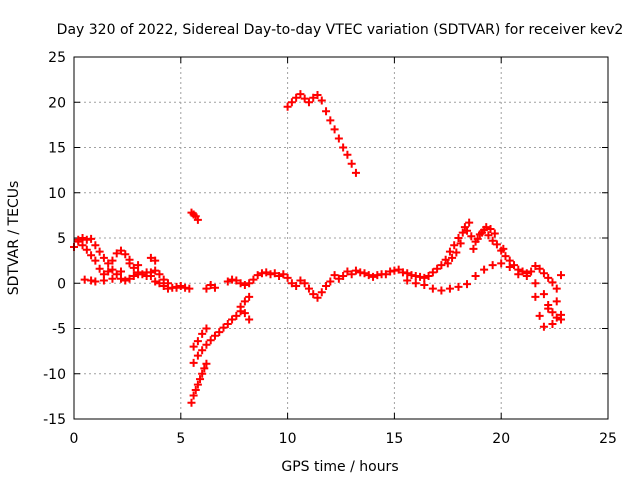 Image resolution: width=640 pixels, height=480 pixels. Describe the element at coordinates (61, 239) in the screenshot. I see `y-tick-label: 5` at that location.